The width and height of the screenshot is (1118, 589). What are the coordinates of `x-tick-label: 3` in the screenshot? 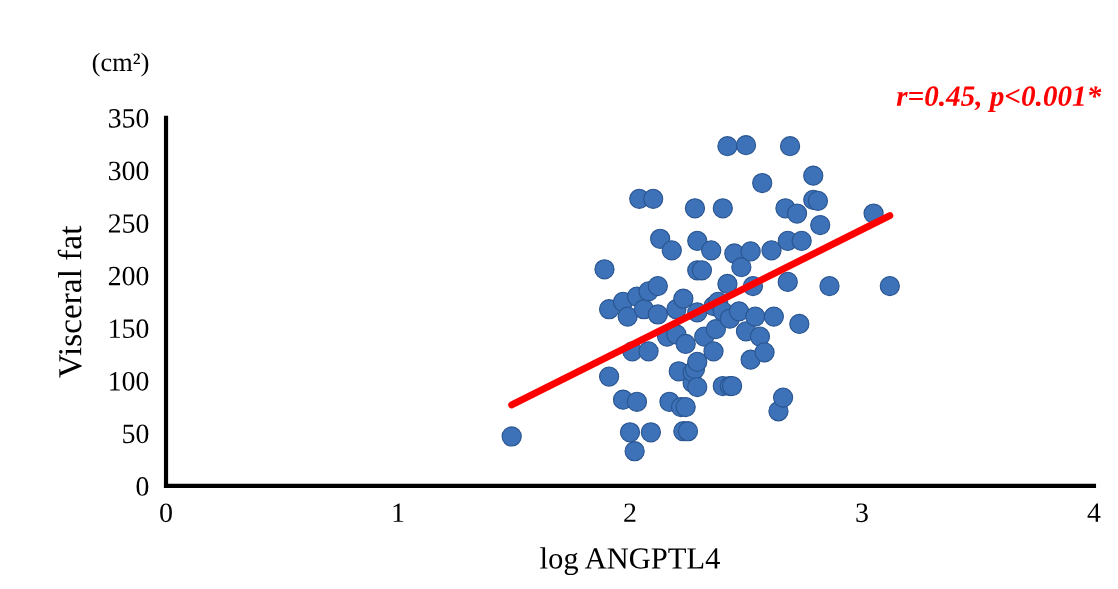 It's located at (862, 513).